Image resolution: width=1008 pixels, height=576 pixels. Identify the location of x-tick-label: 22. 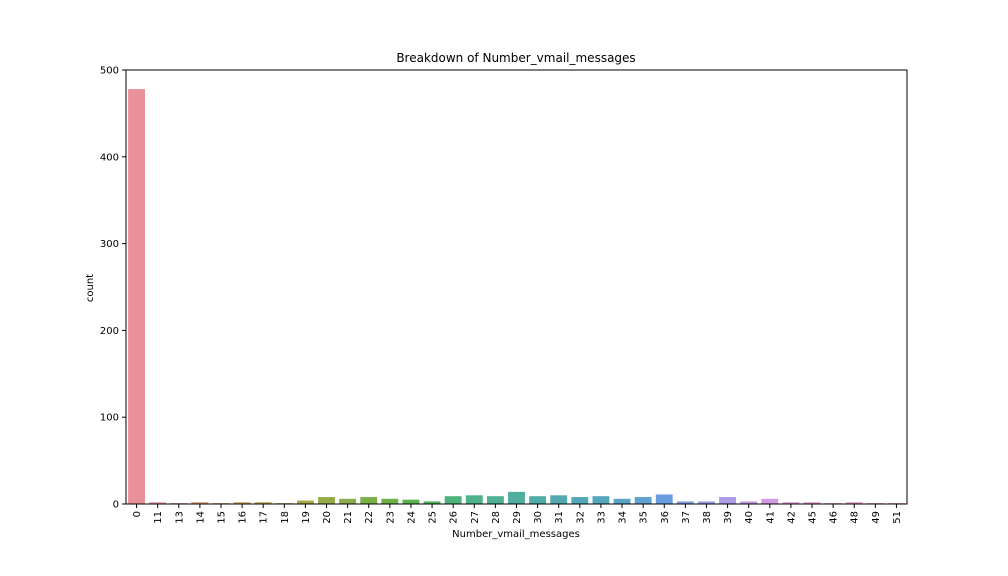
(369, 517).